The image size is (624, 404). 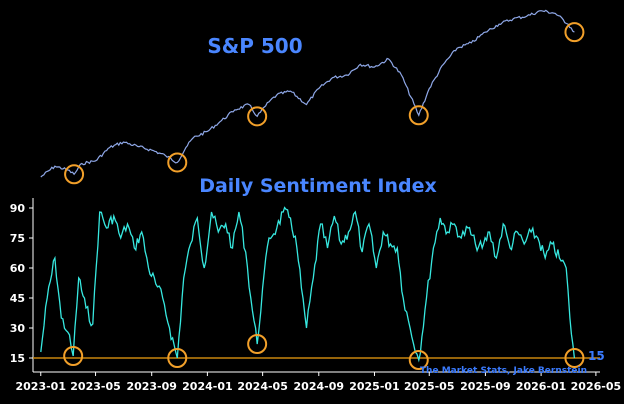 I want to click on y-axis-ticks: 15 30 45 60 75 90, so click(x=21, y=283).